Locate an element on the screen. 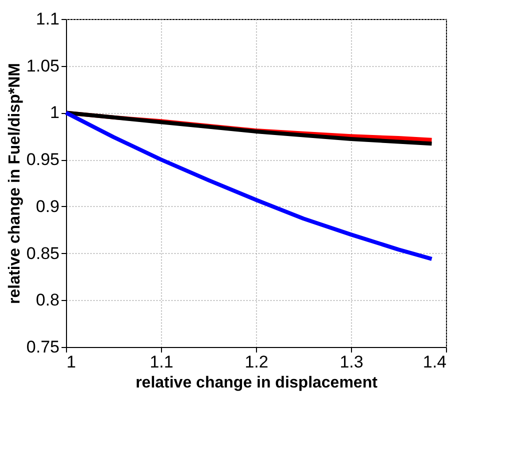  x-axis-title: relative change in displacement is located at coordinates (257, 383).